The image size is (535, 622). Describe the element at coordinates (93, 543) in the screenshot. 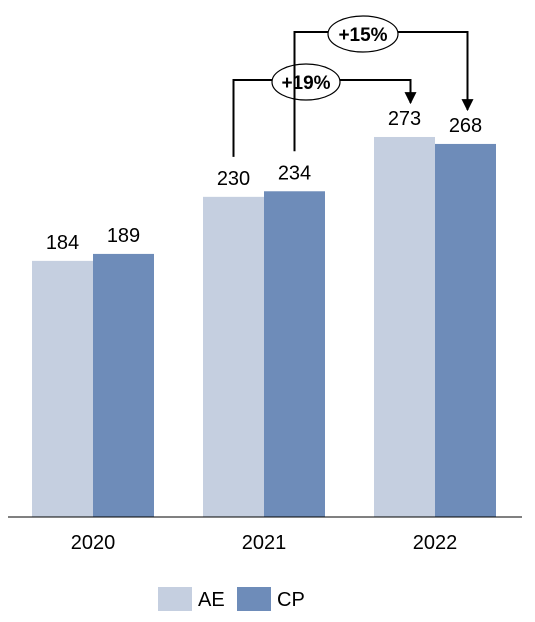

I see `x-tick-label-2020: 2020` at that location.